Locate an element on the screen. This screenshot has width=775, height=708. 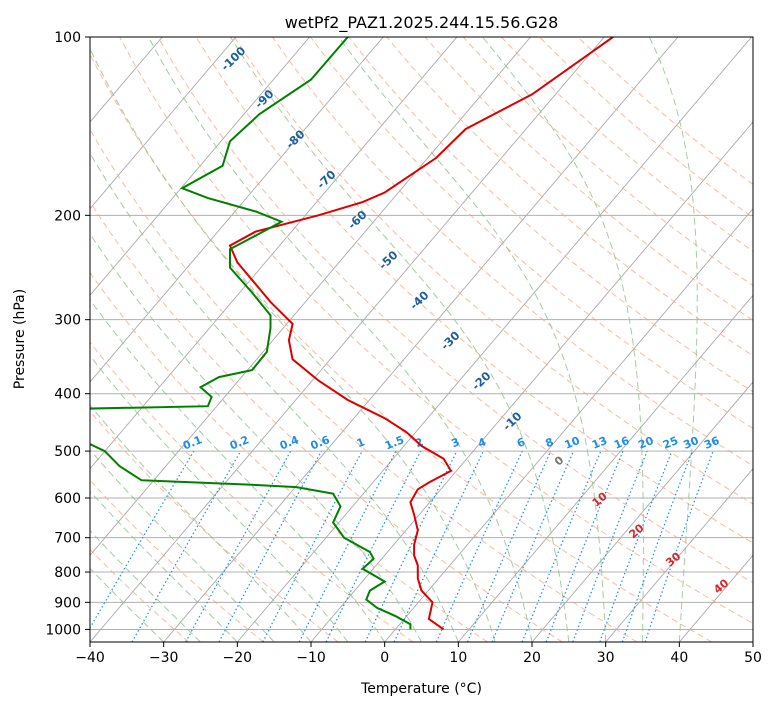
dry-adiabat-label: -50 is located at coordinates (388, 260).